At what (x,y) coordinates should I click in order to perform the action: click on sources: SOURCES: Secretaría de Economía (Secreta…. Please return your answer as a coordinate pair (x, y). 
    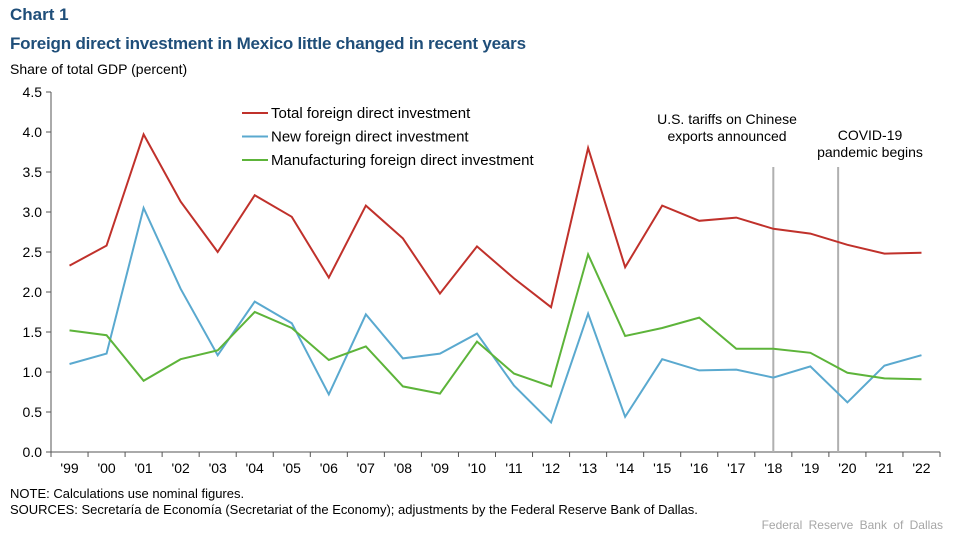
    Looking at the image, I should click on (354, 509).